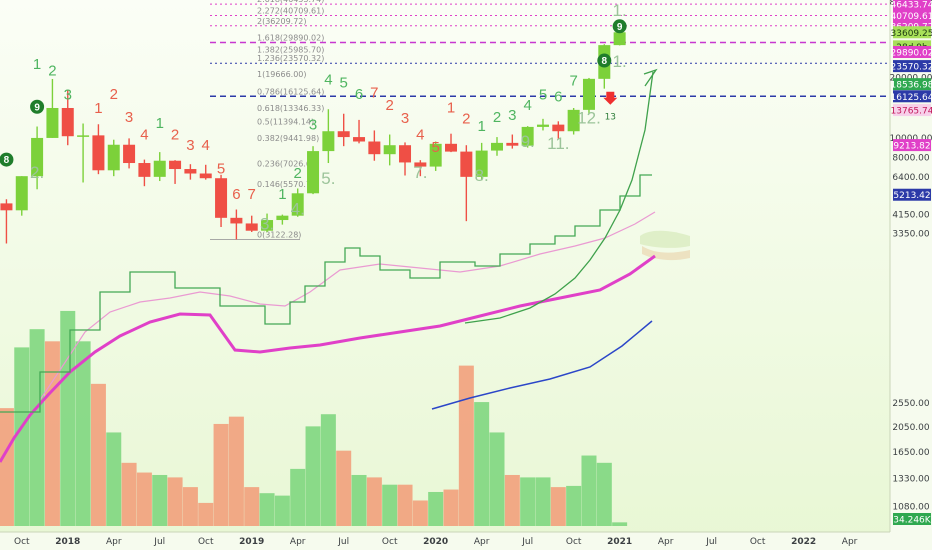 Image resolution: width=932 pixels, height=550 pixels. I want to click on projection-curve, so click(559, 197).